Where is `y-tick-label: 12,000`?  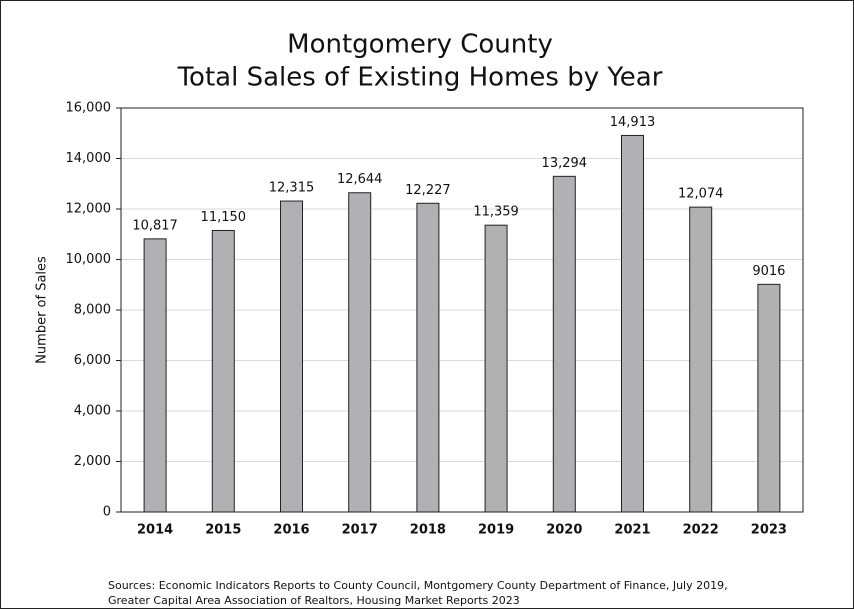
y-tick-label: 12,000 is located at coordinates (89, 209).